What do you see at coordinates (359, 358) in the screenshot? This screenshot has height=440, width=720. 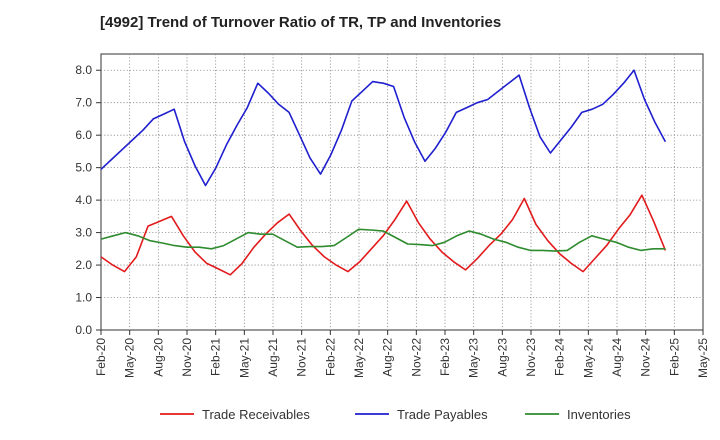 I see `x-tick-label: May-22` at bounding box center [359, 358].